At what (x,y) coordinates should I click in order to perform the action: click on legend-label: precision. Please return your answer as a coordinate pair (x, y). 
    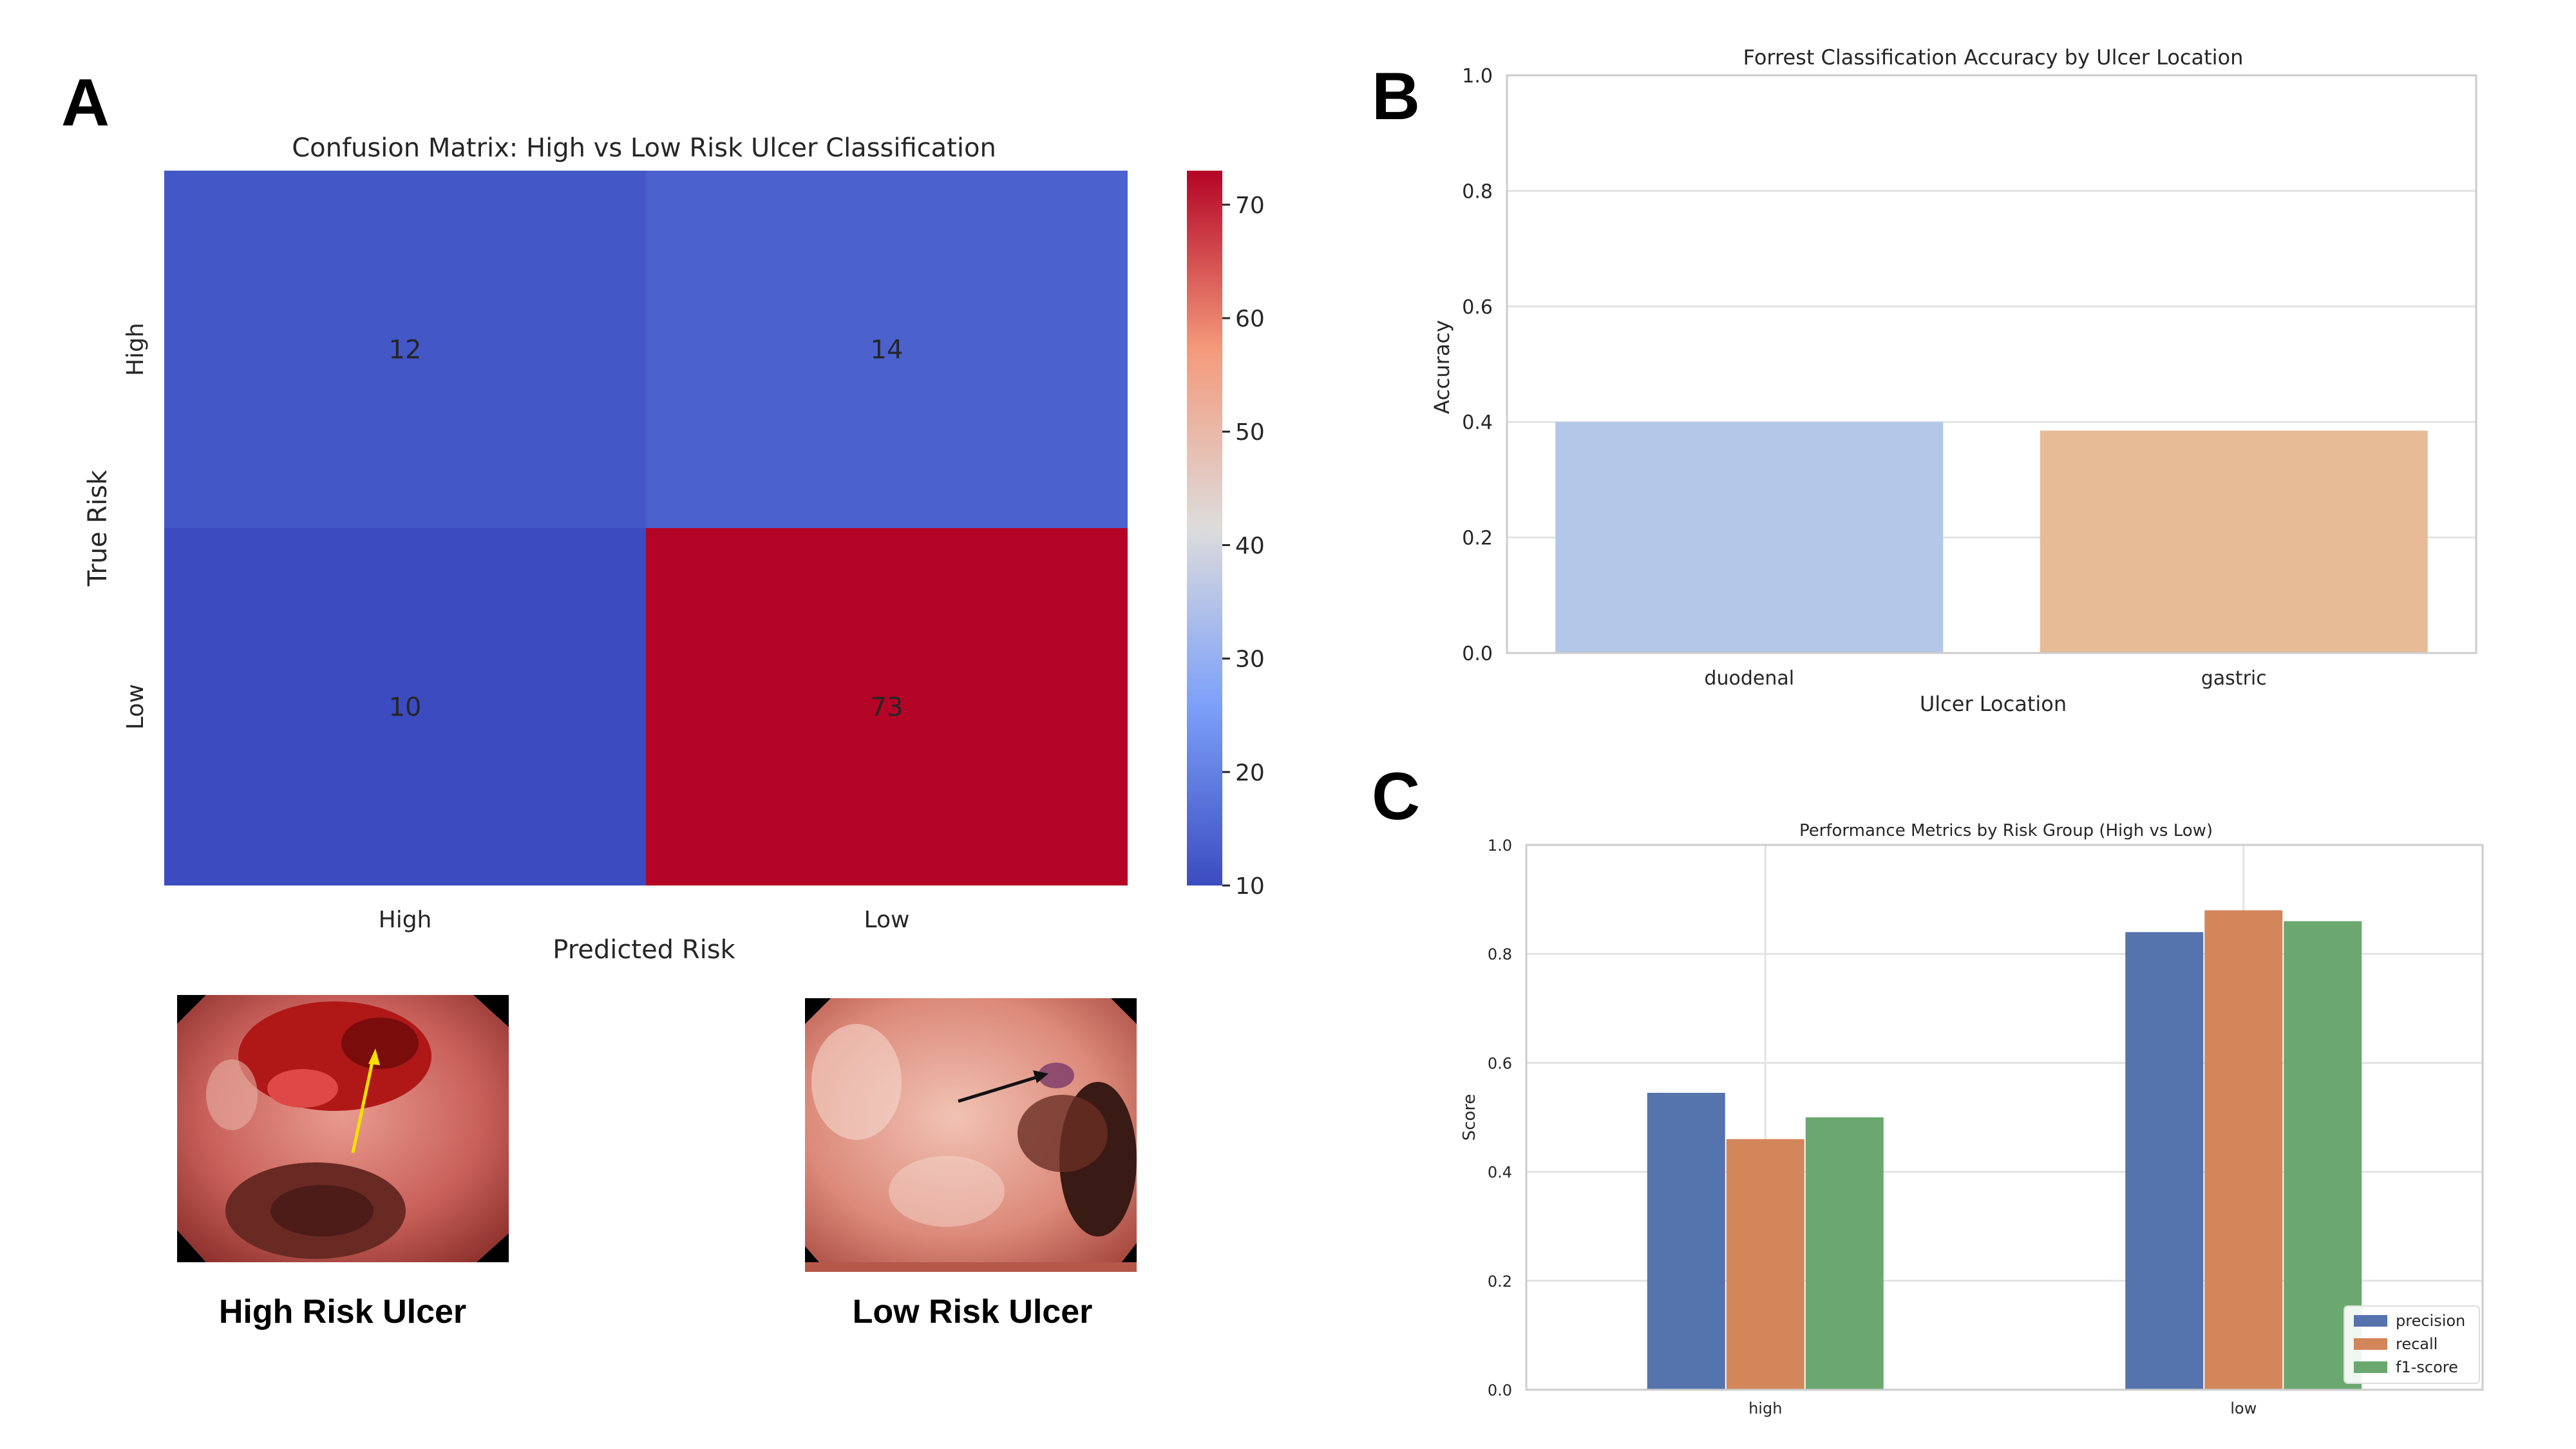
    Looking at the image, I should click on (2430, 1321).